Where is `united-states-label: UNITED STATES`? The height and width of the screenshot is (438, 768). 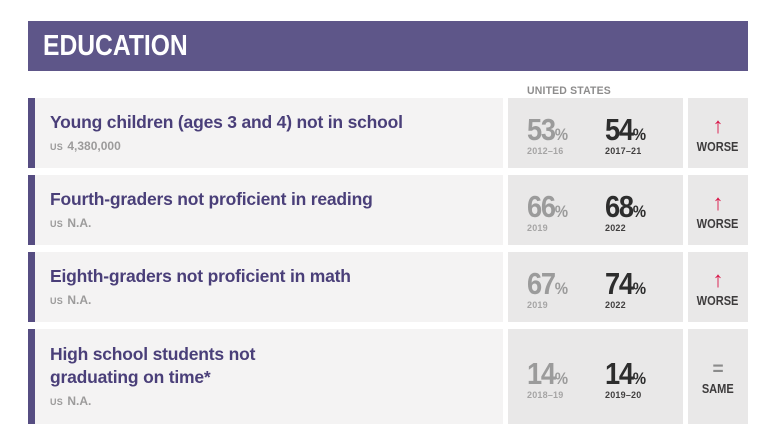
united-states-label: UNITED STATES is located at coordinates (569, 91).